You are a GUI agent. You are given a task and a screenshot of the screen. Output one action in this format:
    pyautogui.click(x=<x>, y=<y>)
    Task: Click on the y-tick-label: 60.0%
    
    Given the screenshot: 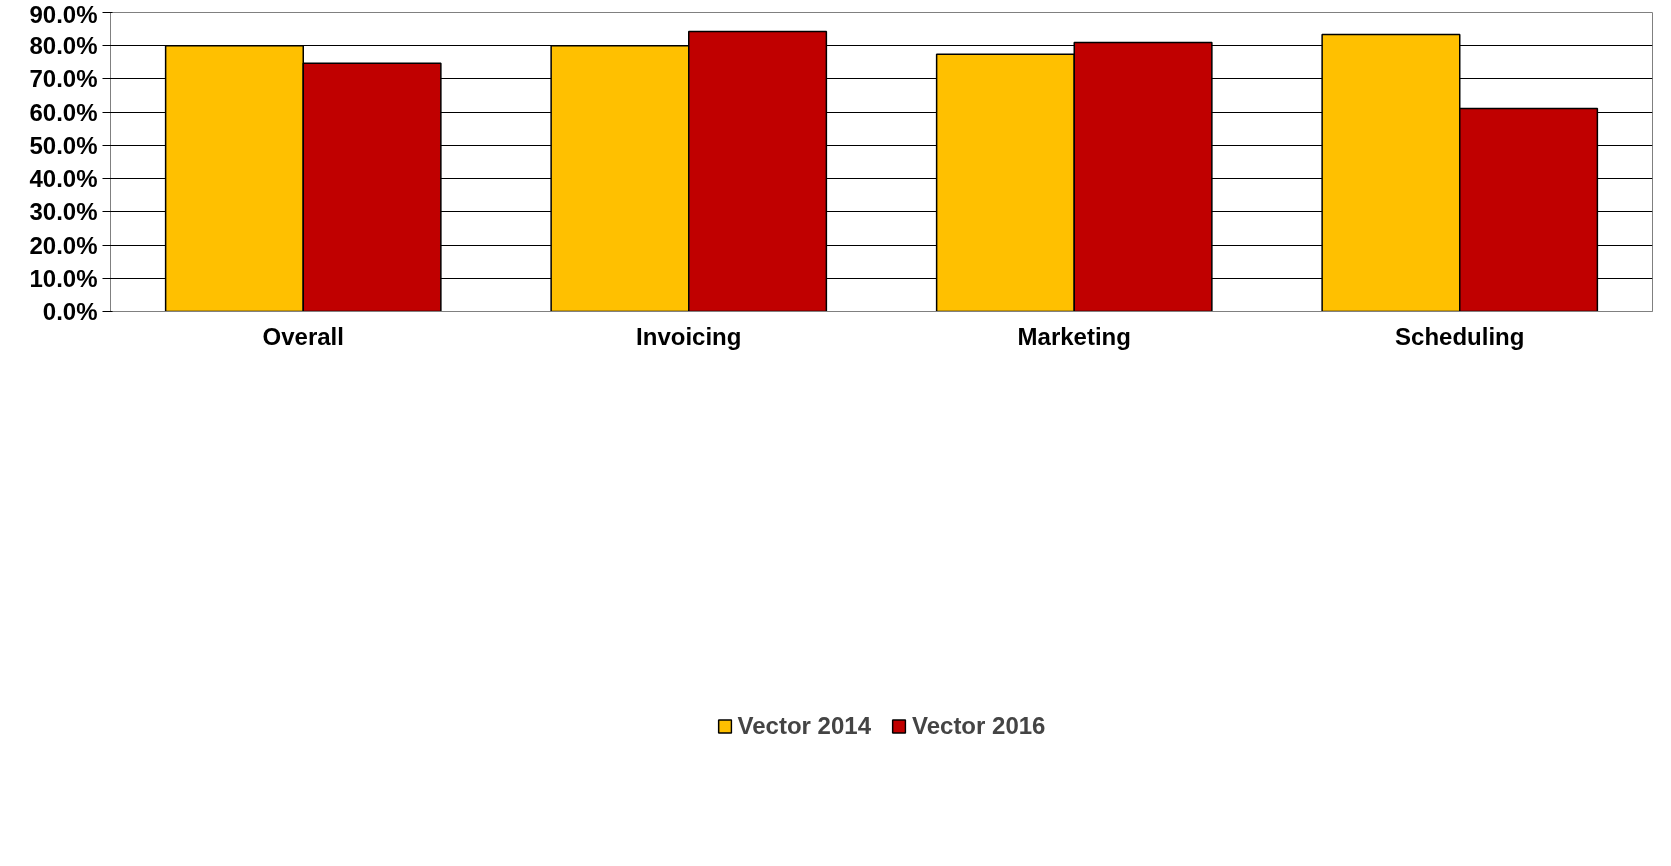 What is the action you would take?
    pyautogui.click(x=63, y=112)
    